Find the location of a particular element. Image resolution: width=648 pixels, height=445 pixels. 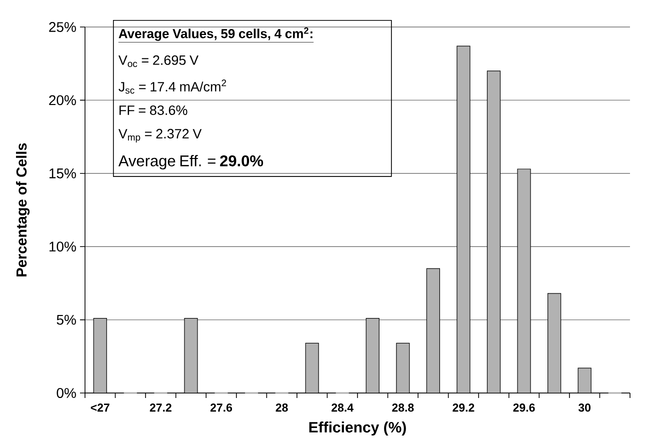

y-tick-label: 5% is located at coordinates (66, 319).